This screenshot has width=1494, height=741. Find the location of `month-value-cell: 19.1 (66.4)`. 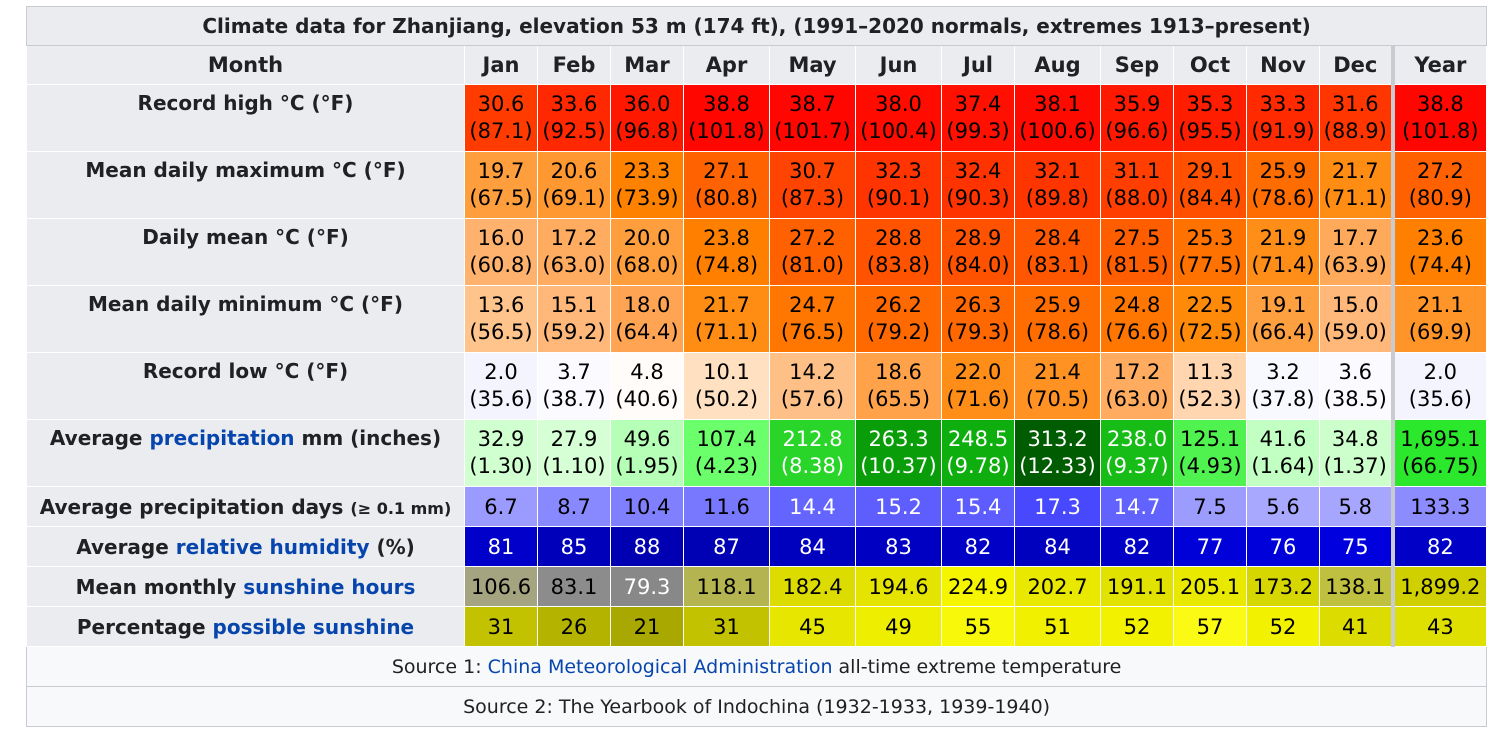

month-value-cell: 19.1 (66.4) is located at coordinates (1283, 319).